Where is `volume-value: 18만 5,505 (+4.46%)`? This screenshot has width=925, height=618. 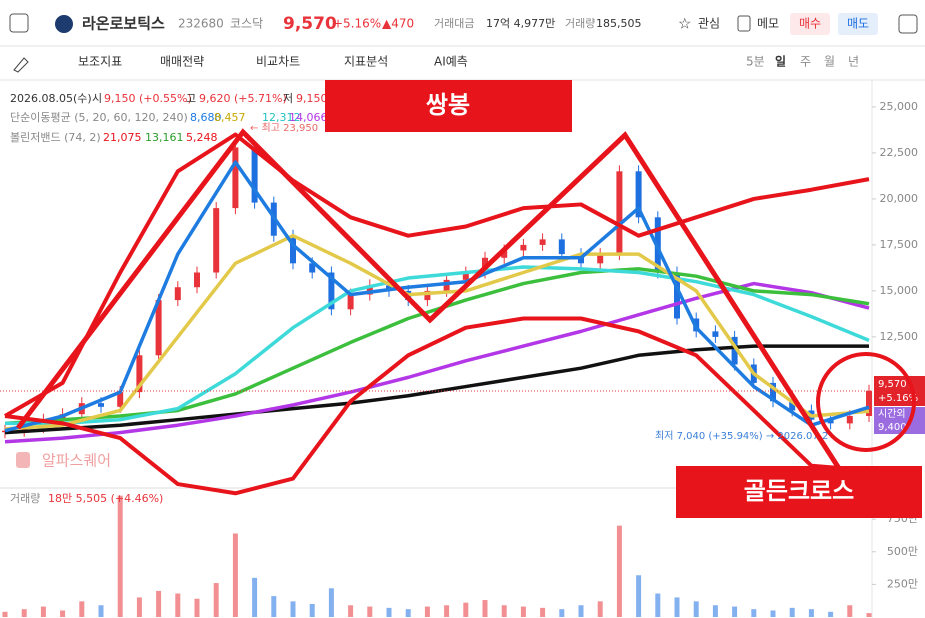 volume-value: 18만 5,505 (+4.46%) is located at coordinates (105, 498).